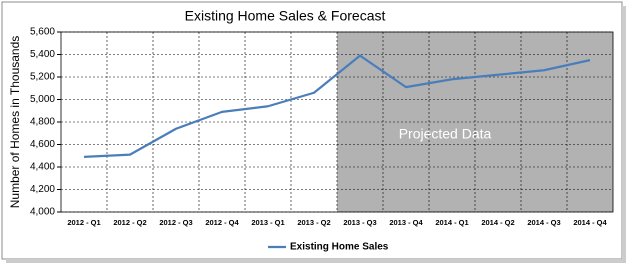 The height and width of the screenshot is (270, 628). I want to click on y-tick-label: 4,000, so click(42, 212).